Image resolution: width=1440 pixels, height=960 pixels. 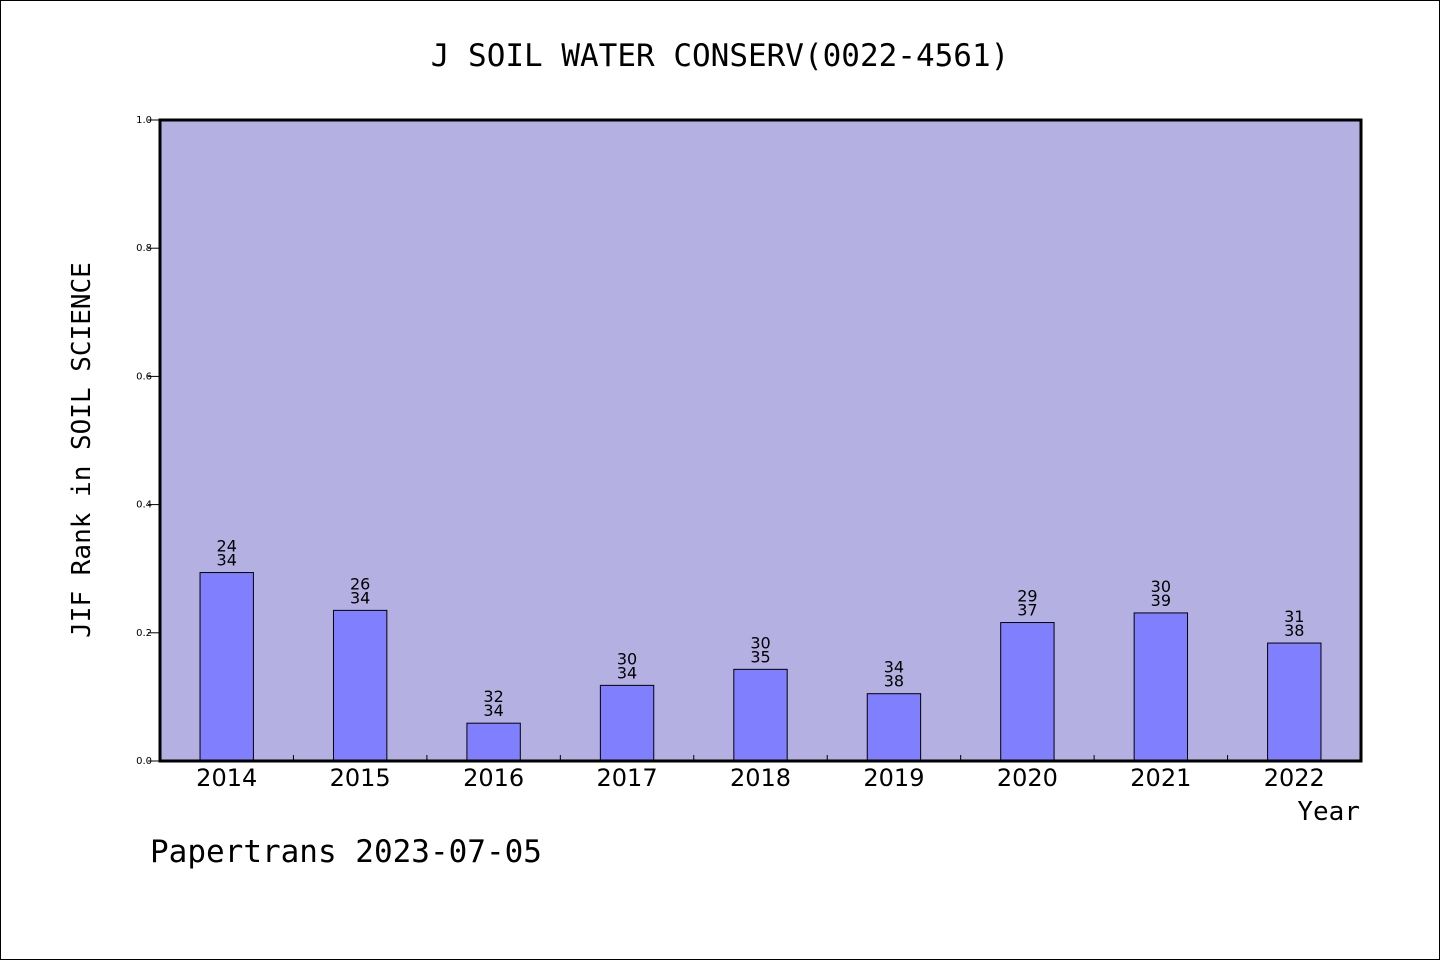 What do you see at coordinates (1328, 812) in the screenshot?
I see `x-axis-label: Year` at bounding box center [1328, 812].